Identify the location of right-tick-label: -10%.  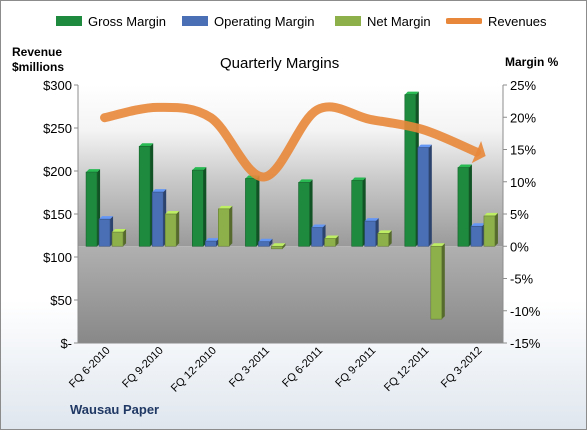
(525, 311).